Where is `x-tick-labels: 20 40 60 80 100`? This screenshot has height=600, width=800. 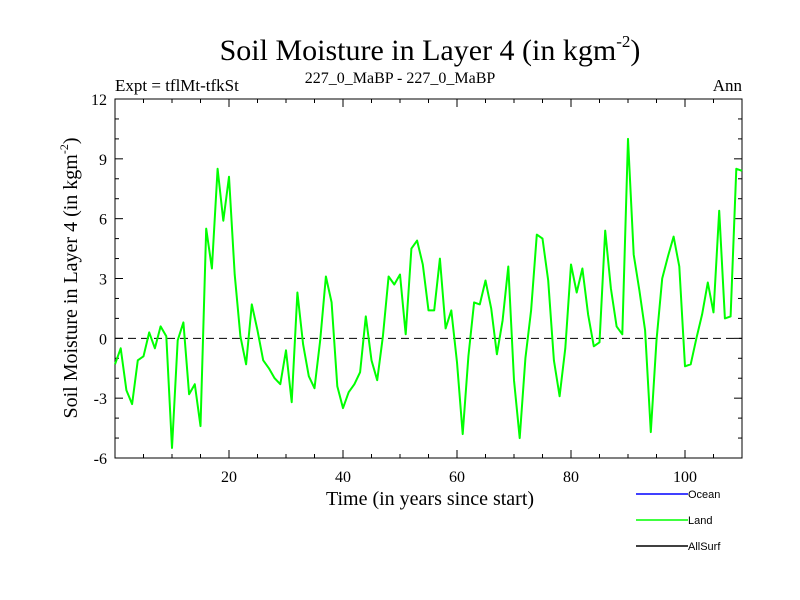
x-tick-labels: 20 40 60 80 100 is located at coordinates (459, 477).